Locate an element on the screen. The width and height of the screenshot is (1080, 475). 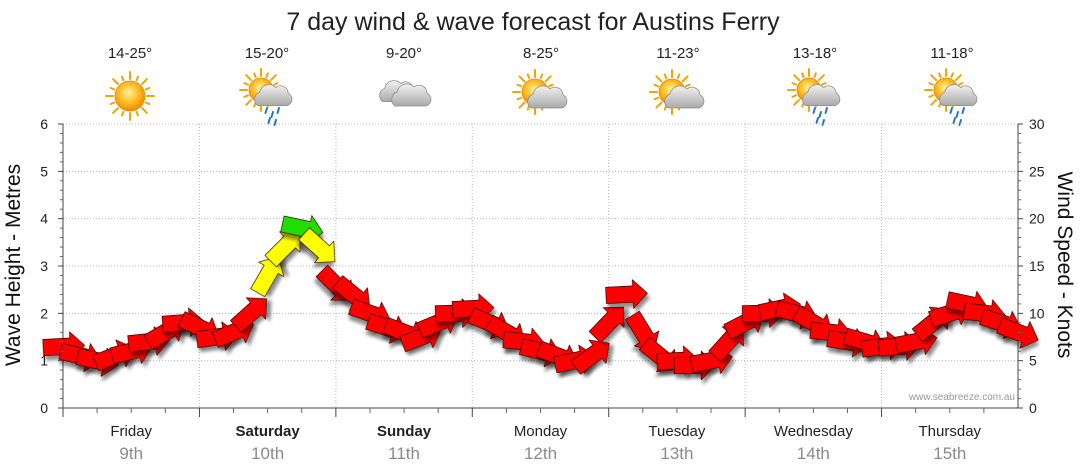
right-tick-label: 0 is located at coordinates (1033, 408).